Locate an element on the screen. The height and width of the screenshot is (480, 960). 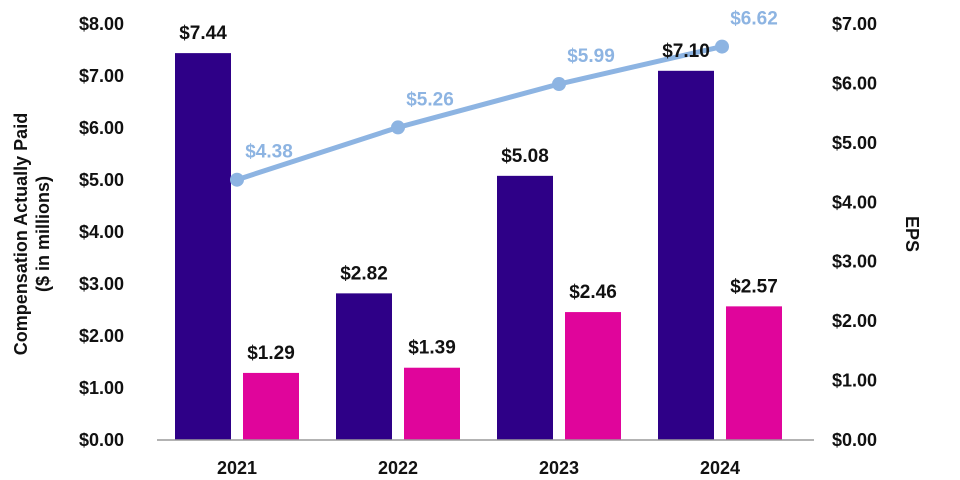
neo-bar-label-2023: $2.46 is located at coordinates (593, 292).